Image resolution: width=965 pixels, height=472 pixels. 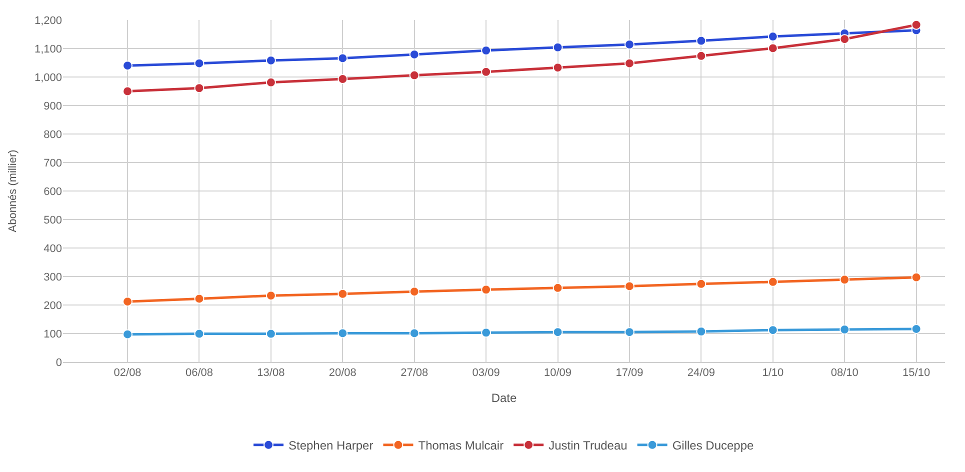 What do you see at coordinates (504, 398) in the screenshot?
I see `x-axis-title: Date` at bounding box center [504, 398].